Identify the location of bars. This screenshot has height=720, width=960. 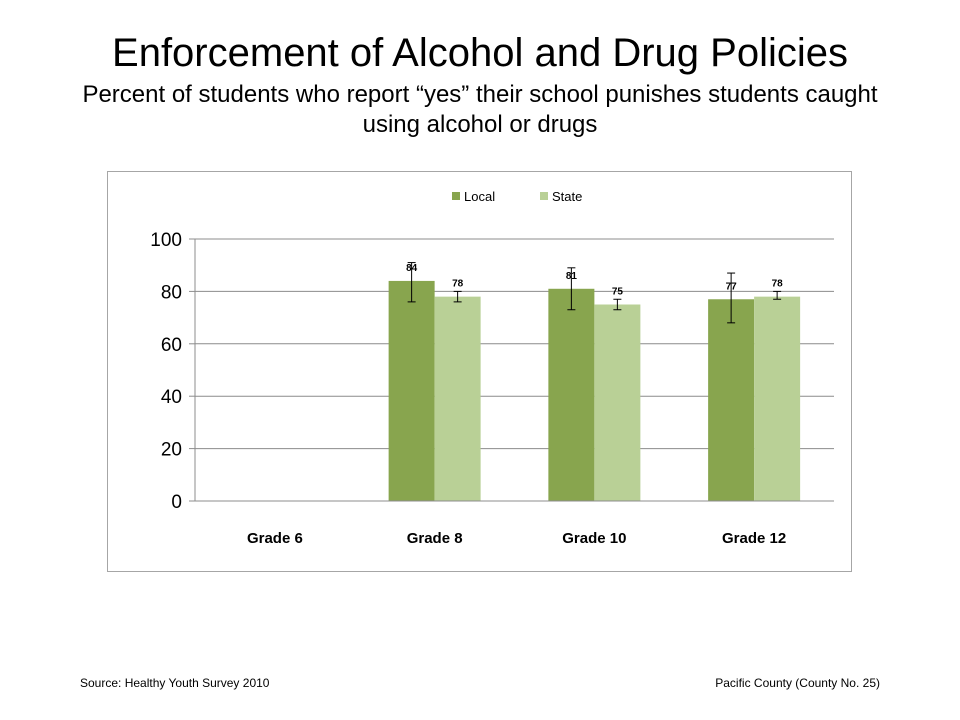
(594, 390).